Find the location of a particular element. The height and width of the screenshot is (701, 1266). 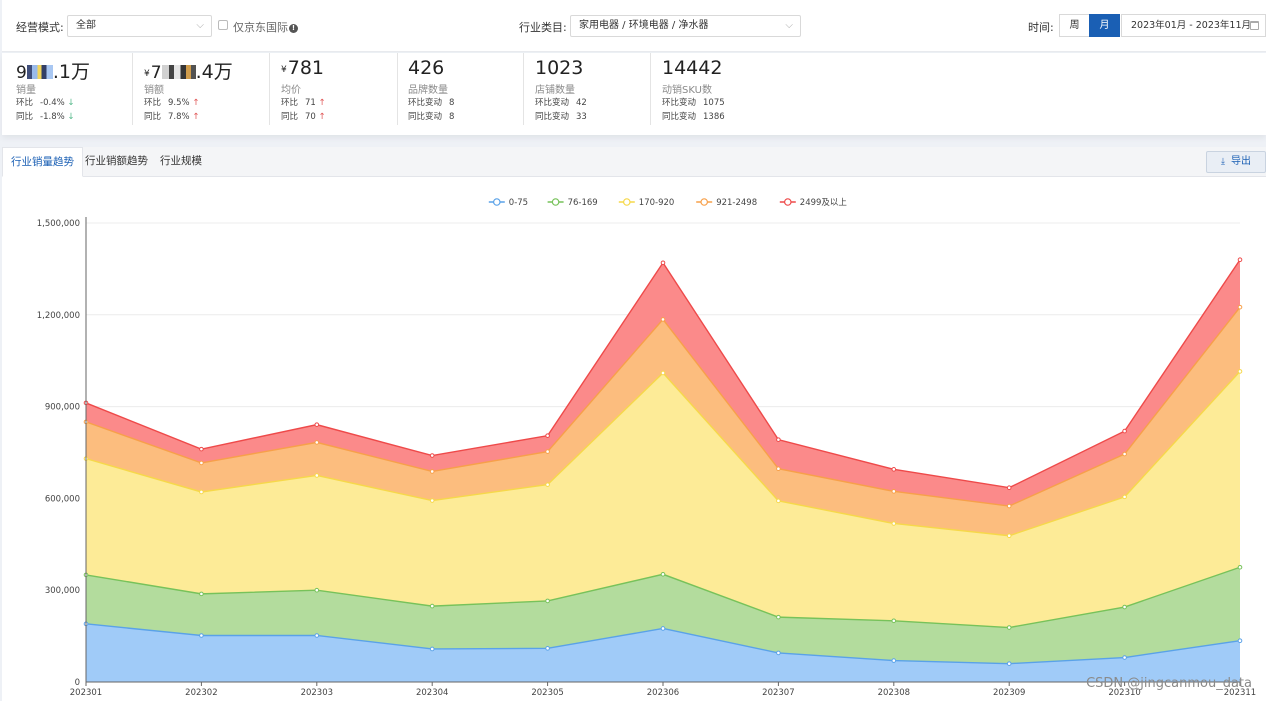

industry-select: 家用电器 / 环境电器 / 净水器 ⌵ is located at coordinates (685, 26).